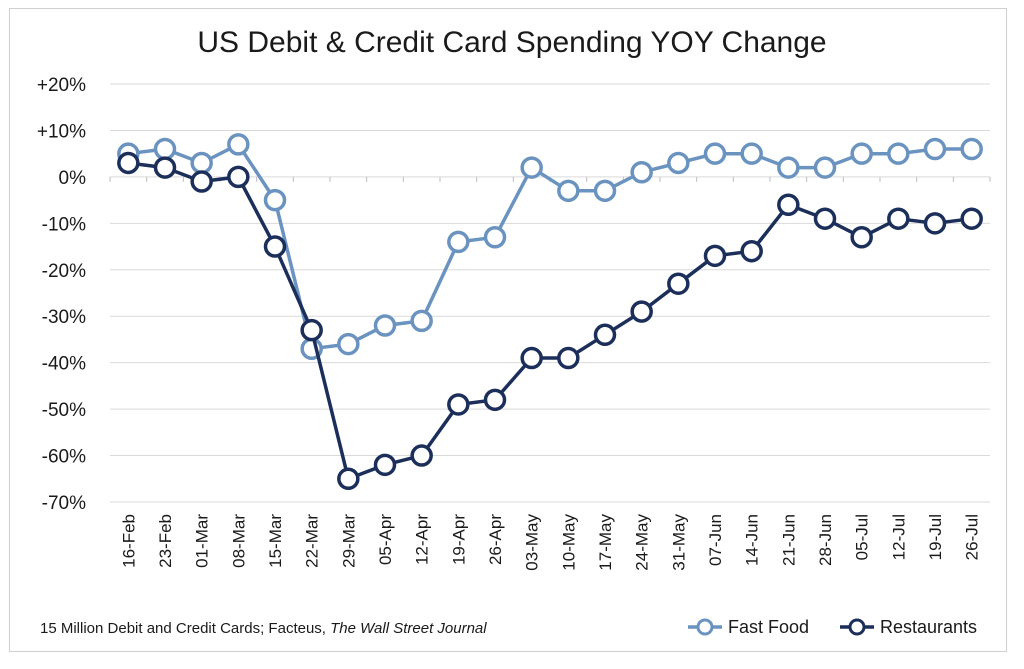  Describe the element at coordinates (532, 542) in the screenshot. I see `x-tick-label: 03-May` at that location.